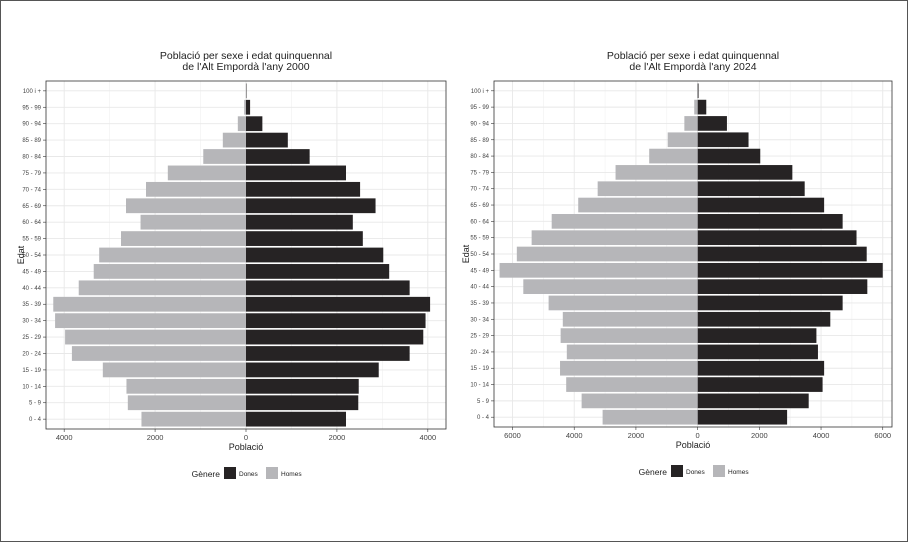  Describe the element at coordinates (31, 322) in the screenshot. I see `y-tick-label: 30 - 34` at that location.